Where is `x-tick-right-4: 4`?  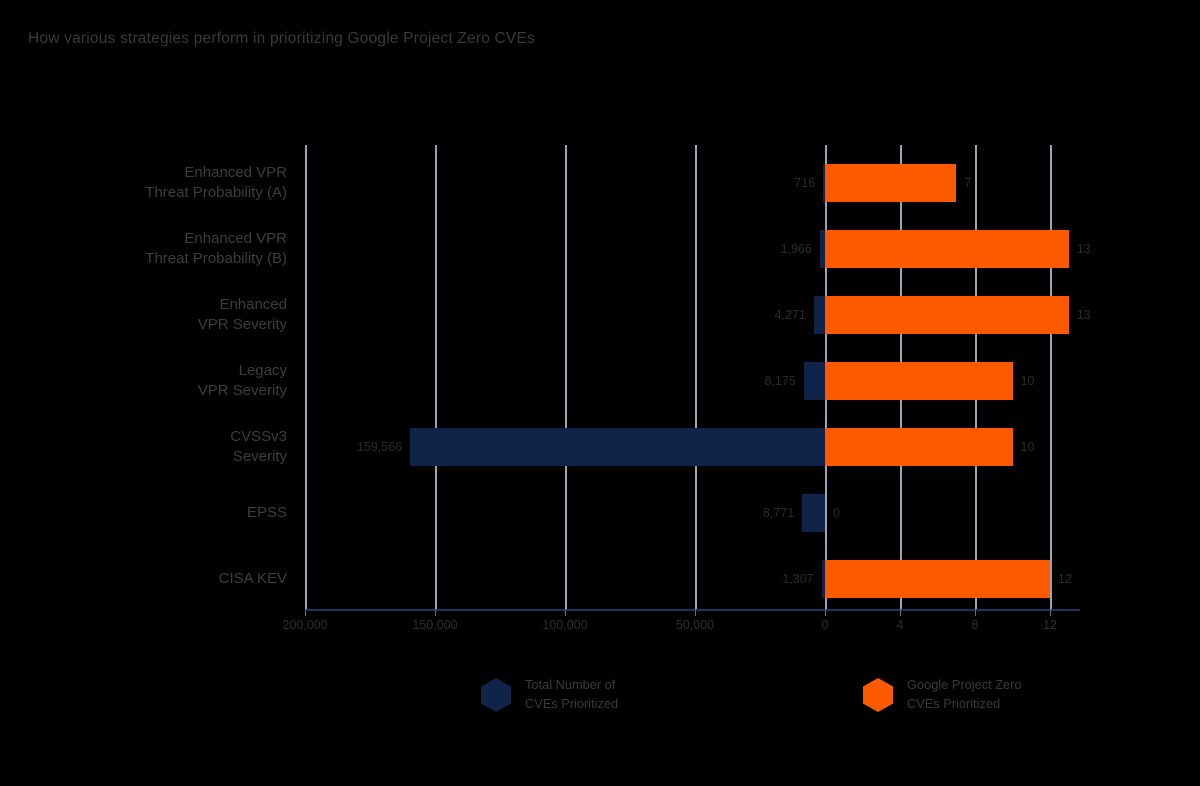
x-tick-right-4: 4 is located at coordinates (900, 625).